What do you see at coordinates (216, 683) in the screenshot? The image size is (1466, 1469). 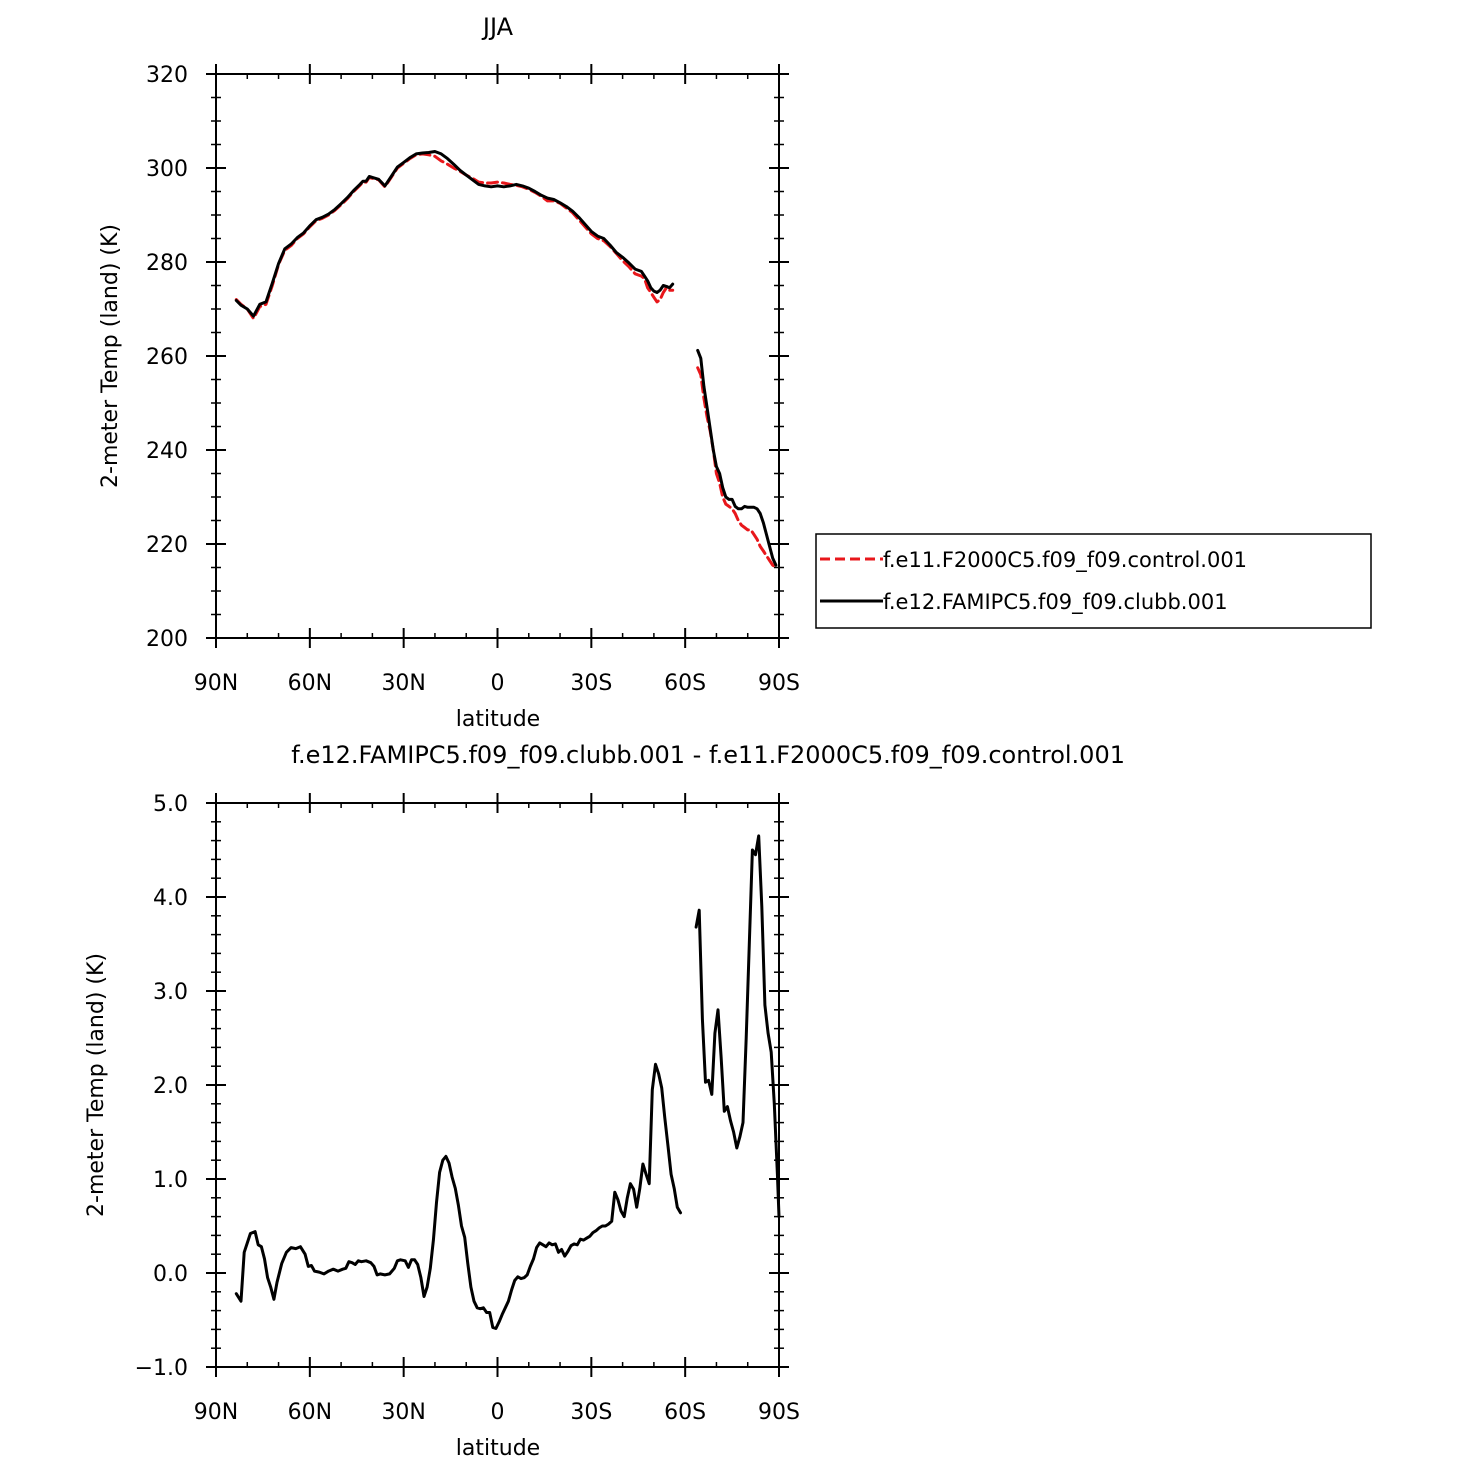 I see `top-x-tick-label: 90N` at bounding box center [216, 683].